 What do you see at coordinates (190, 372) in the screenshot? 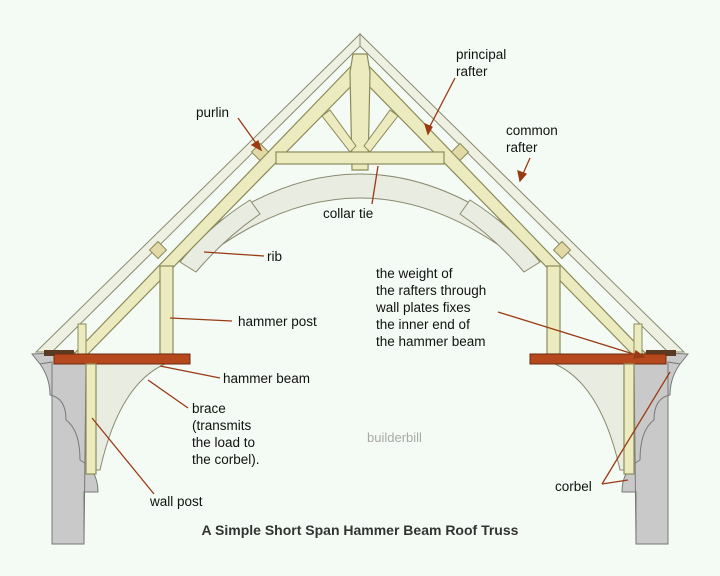
I see `leader-hammer-beam` at bounding box center [190, 372].